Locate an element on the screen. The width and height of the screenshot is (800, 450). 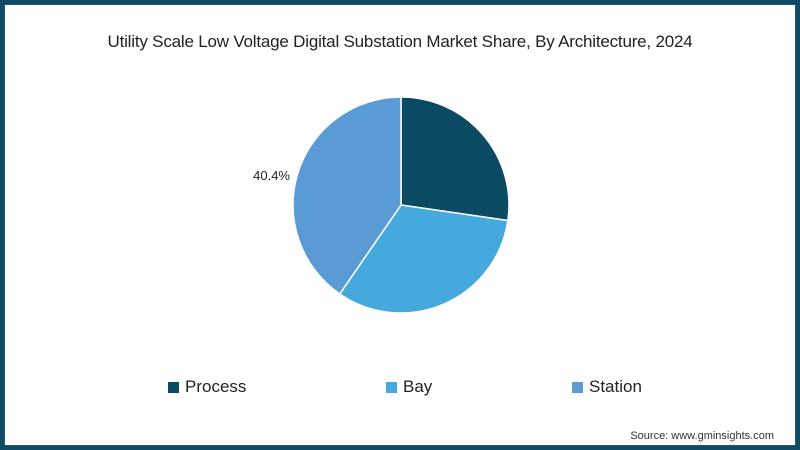
pie-slice-bay is located at coordinates (423, 259).